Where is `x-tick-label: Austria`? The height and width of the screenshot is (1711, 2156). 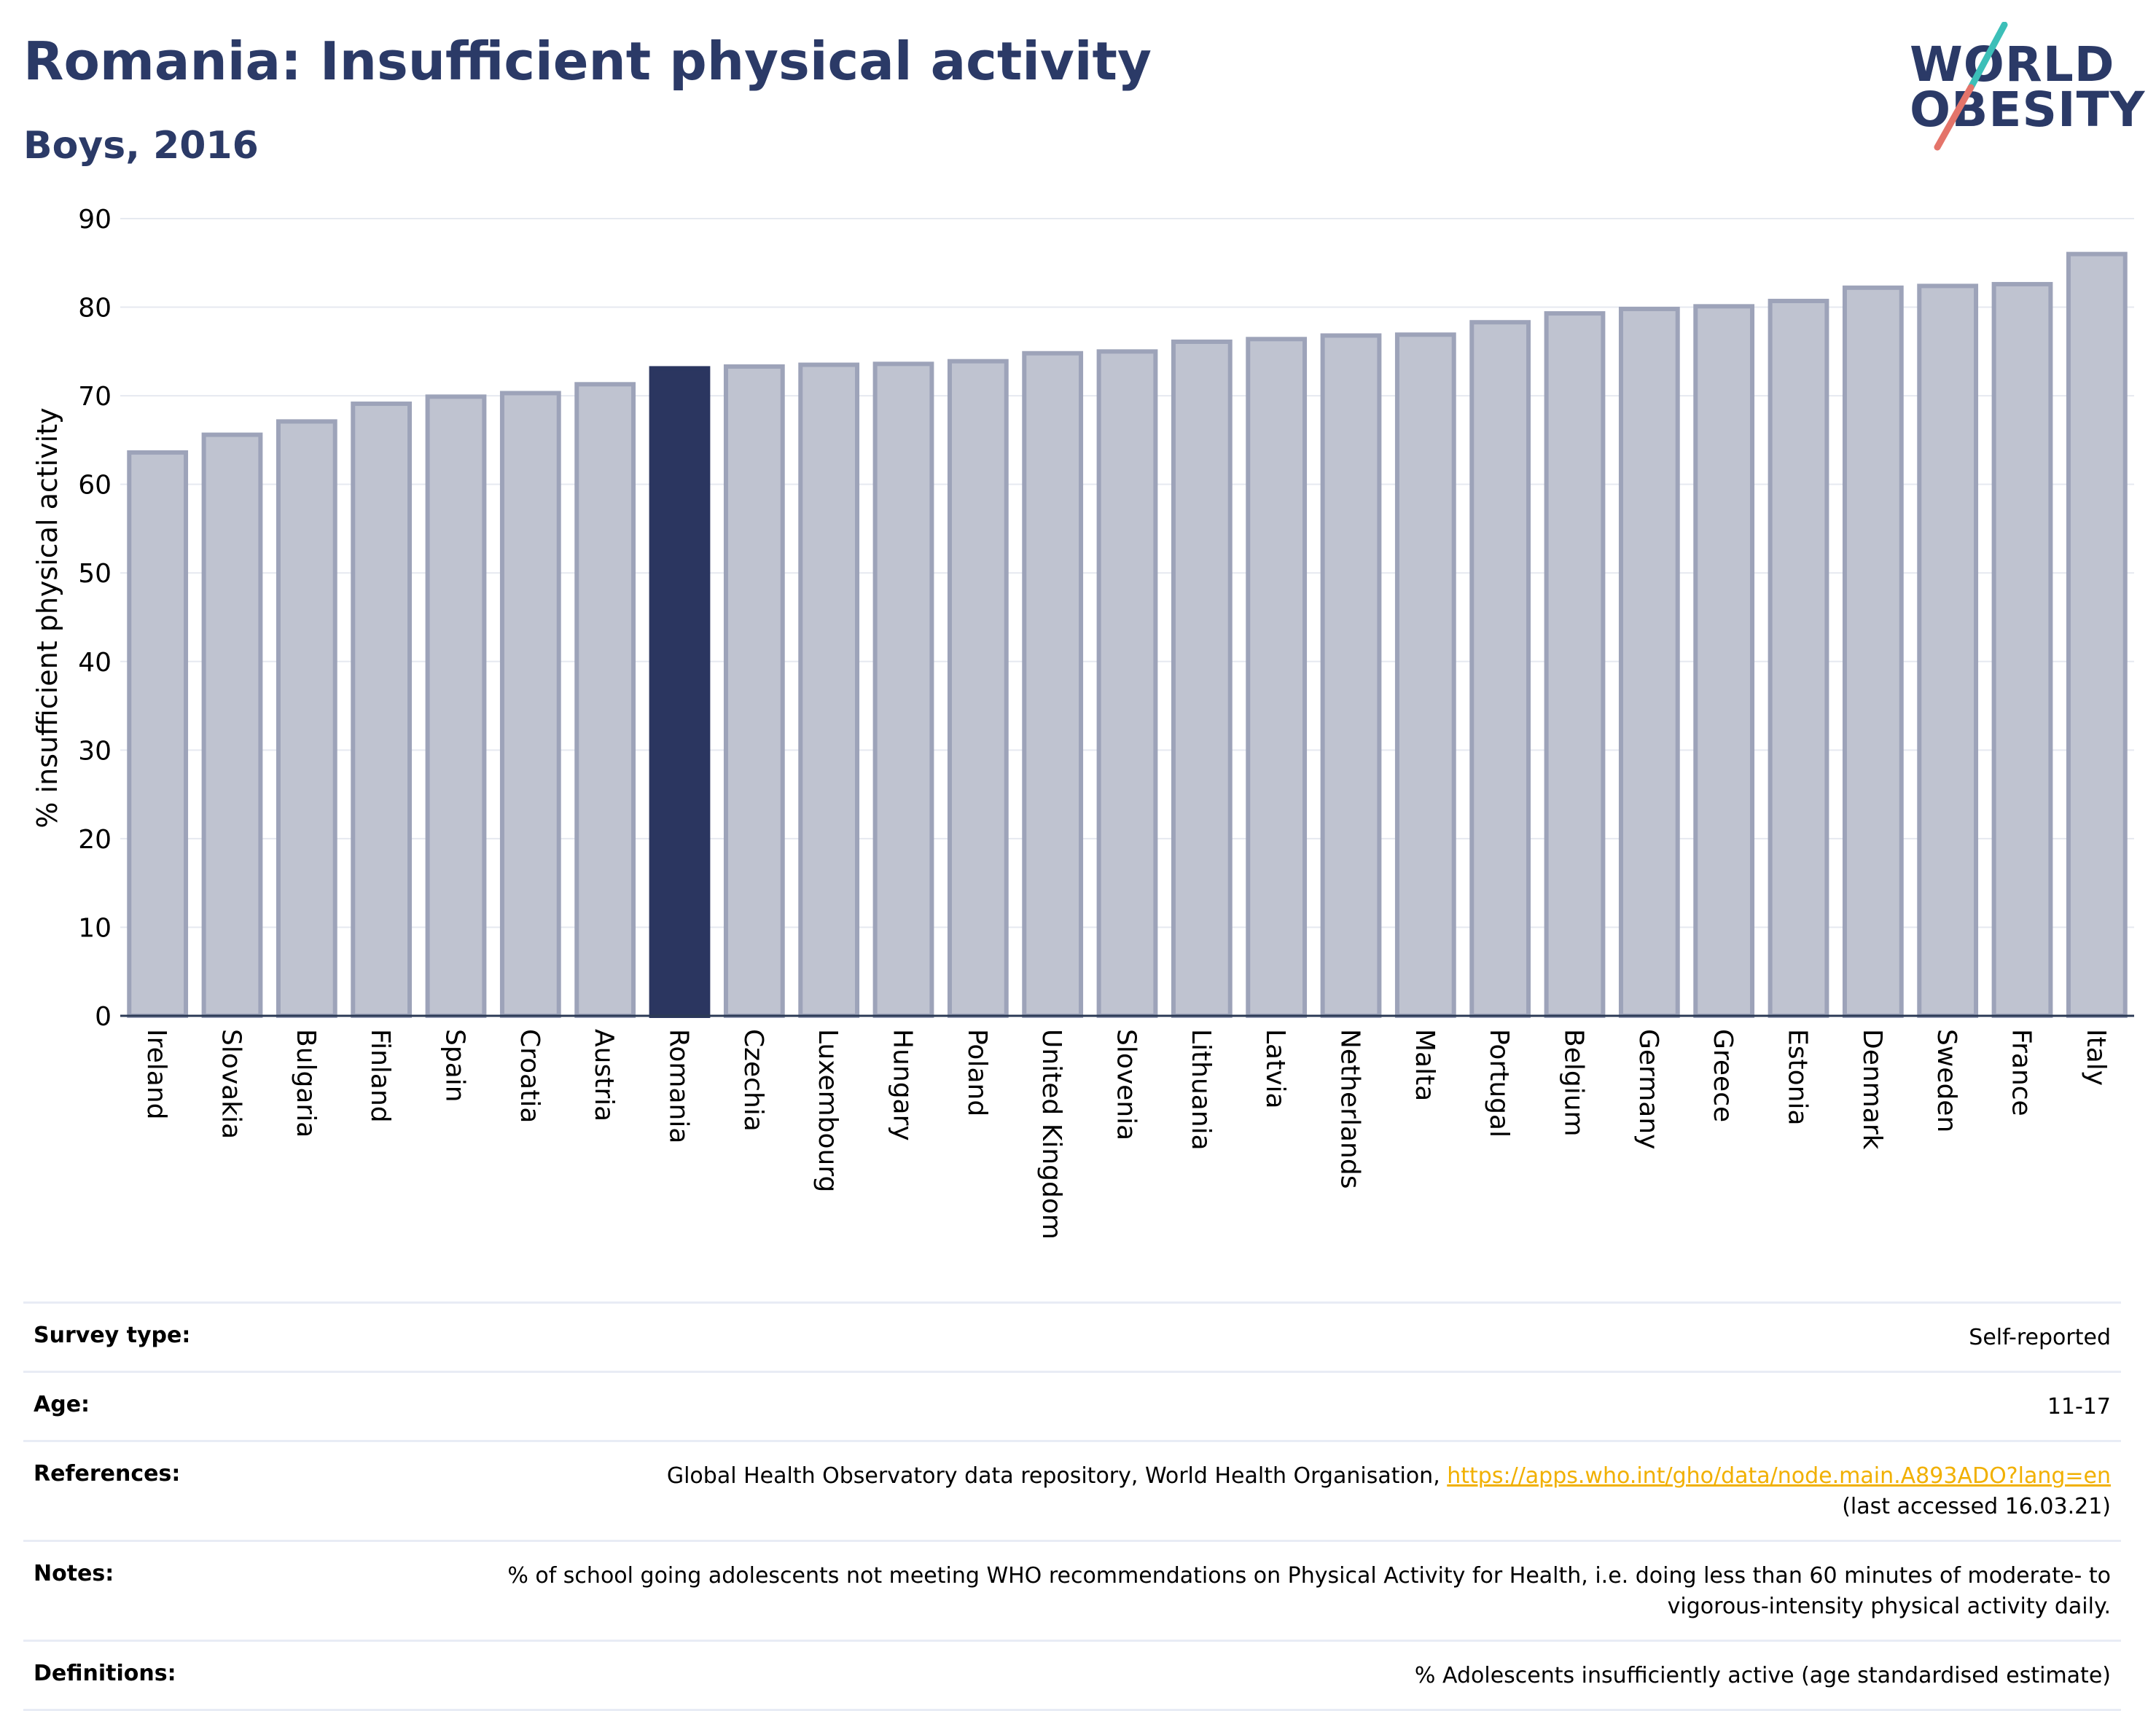
x-tick-label: Austria is located at coordinates (604, 1075).